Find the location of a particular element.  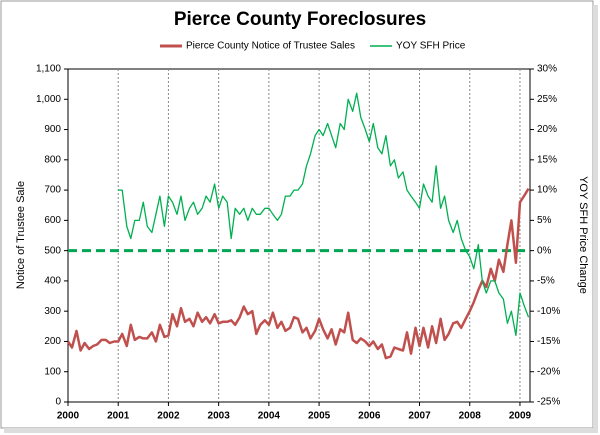

y-tick-label: 300 is located at coordinates (52, 311).